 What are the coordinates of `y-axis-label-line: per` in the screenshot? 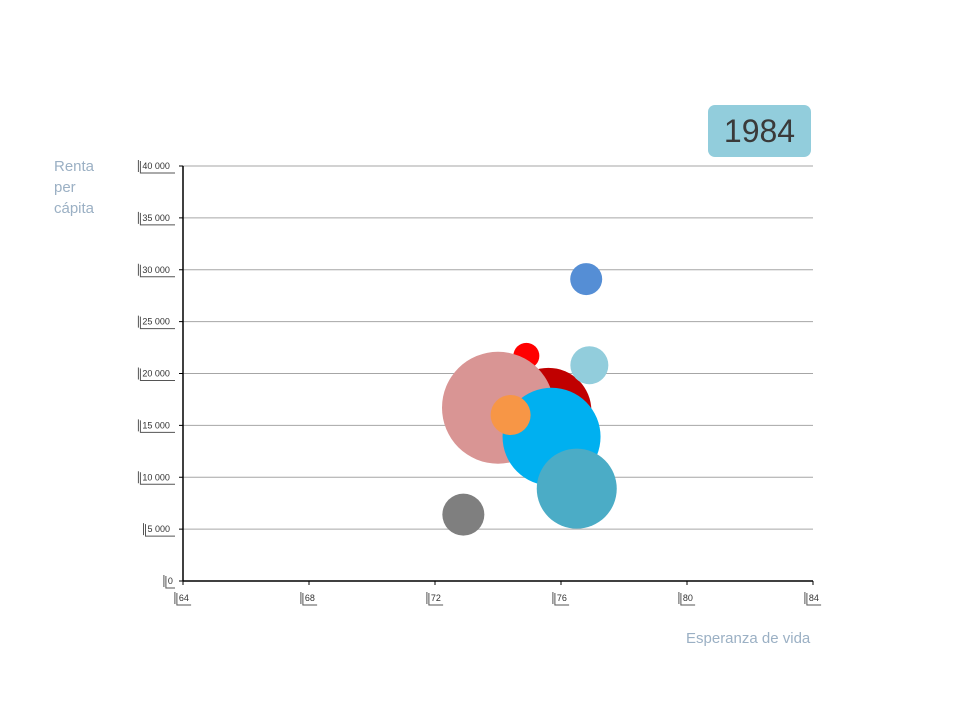 It's located at (65, 187).